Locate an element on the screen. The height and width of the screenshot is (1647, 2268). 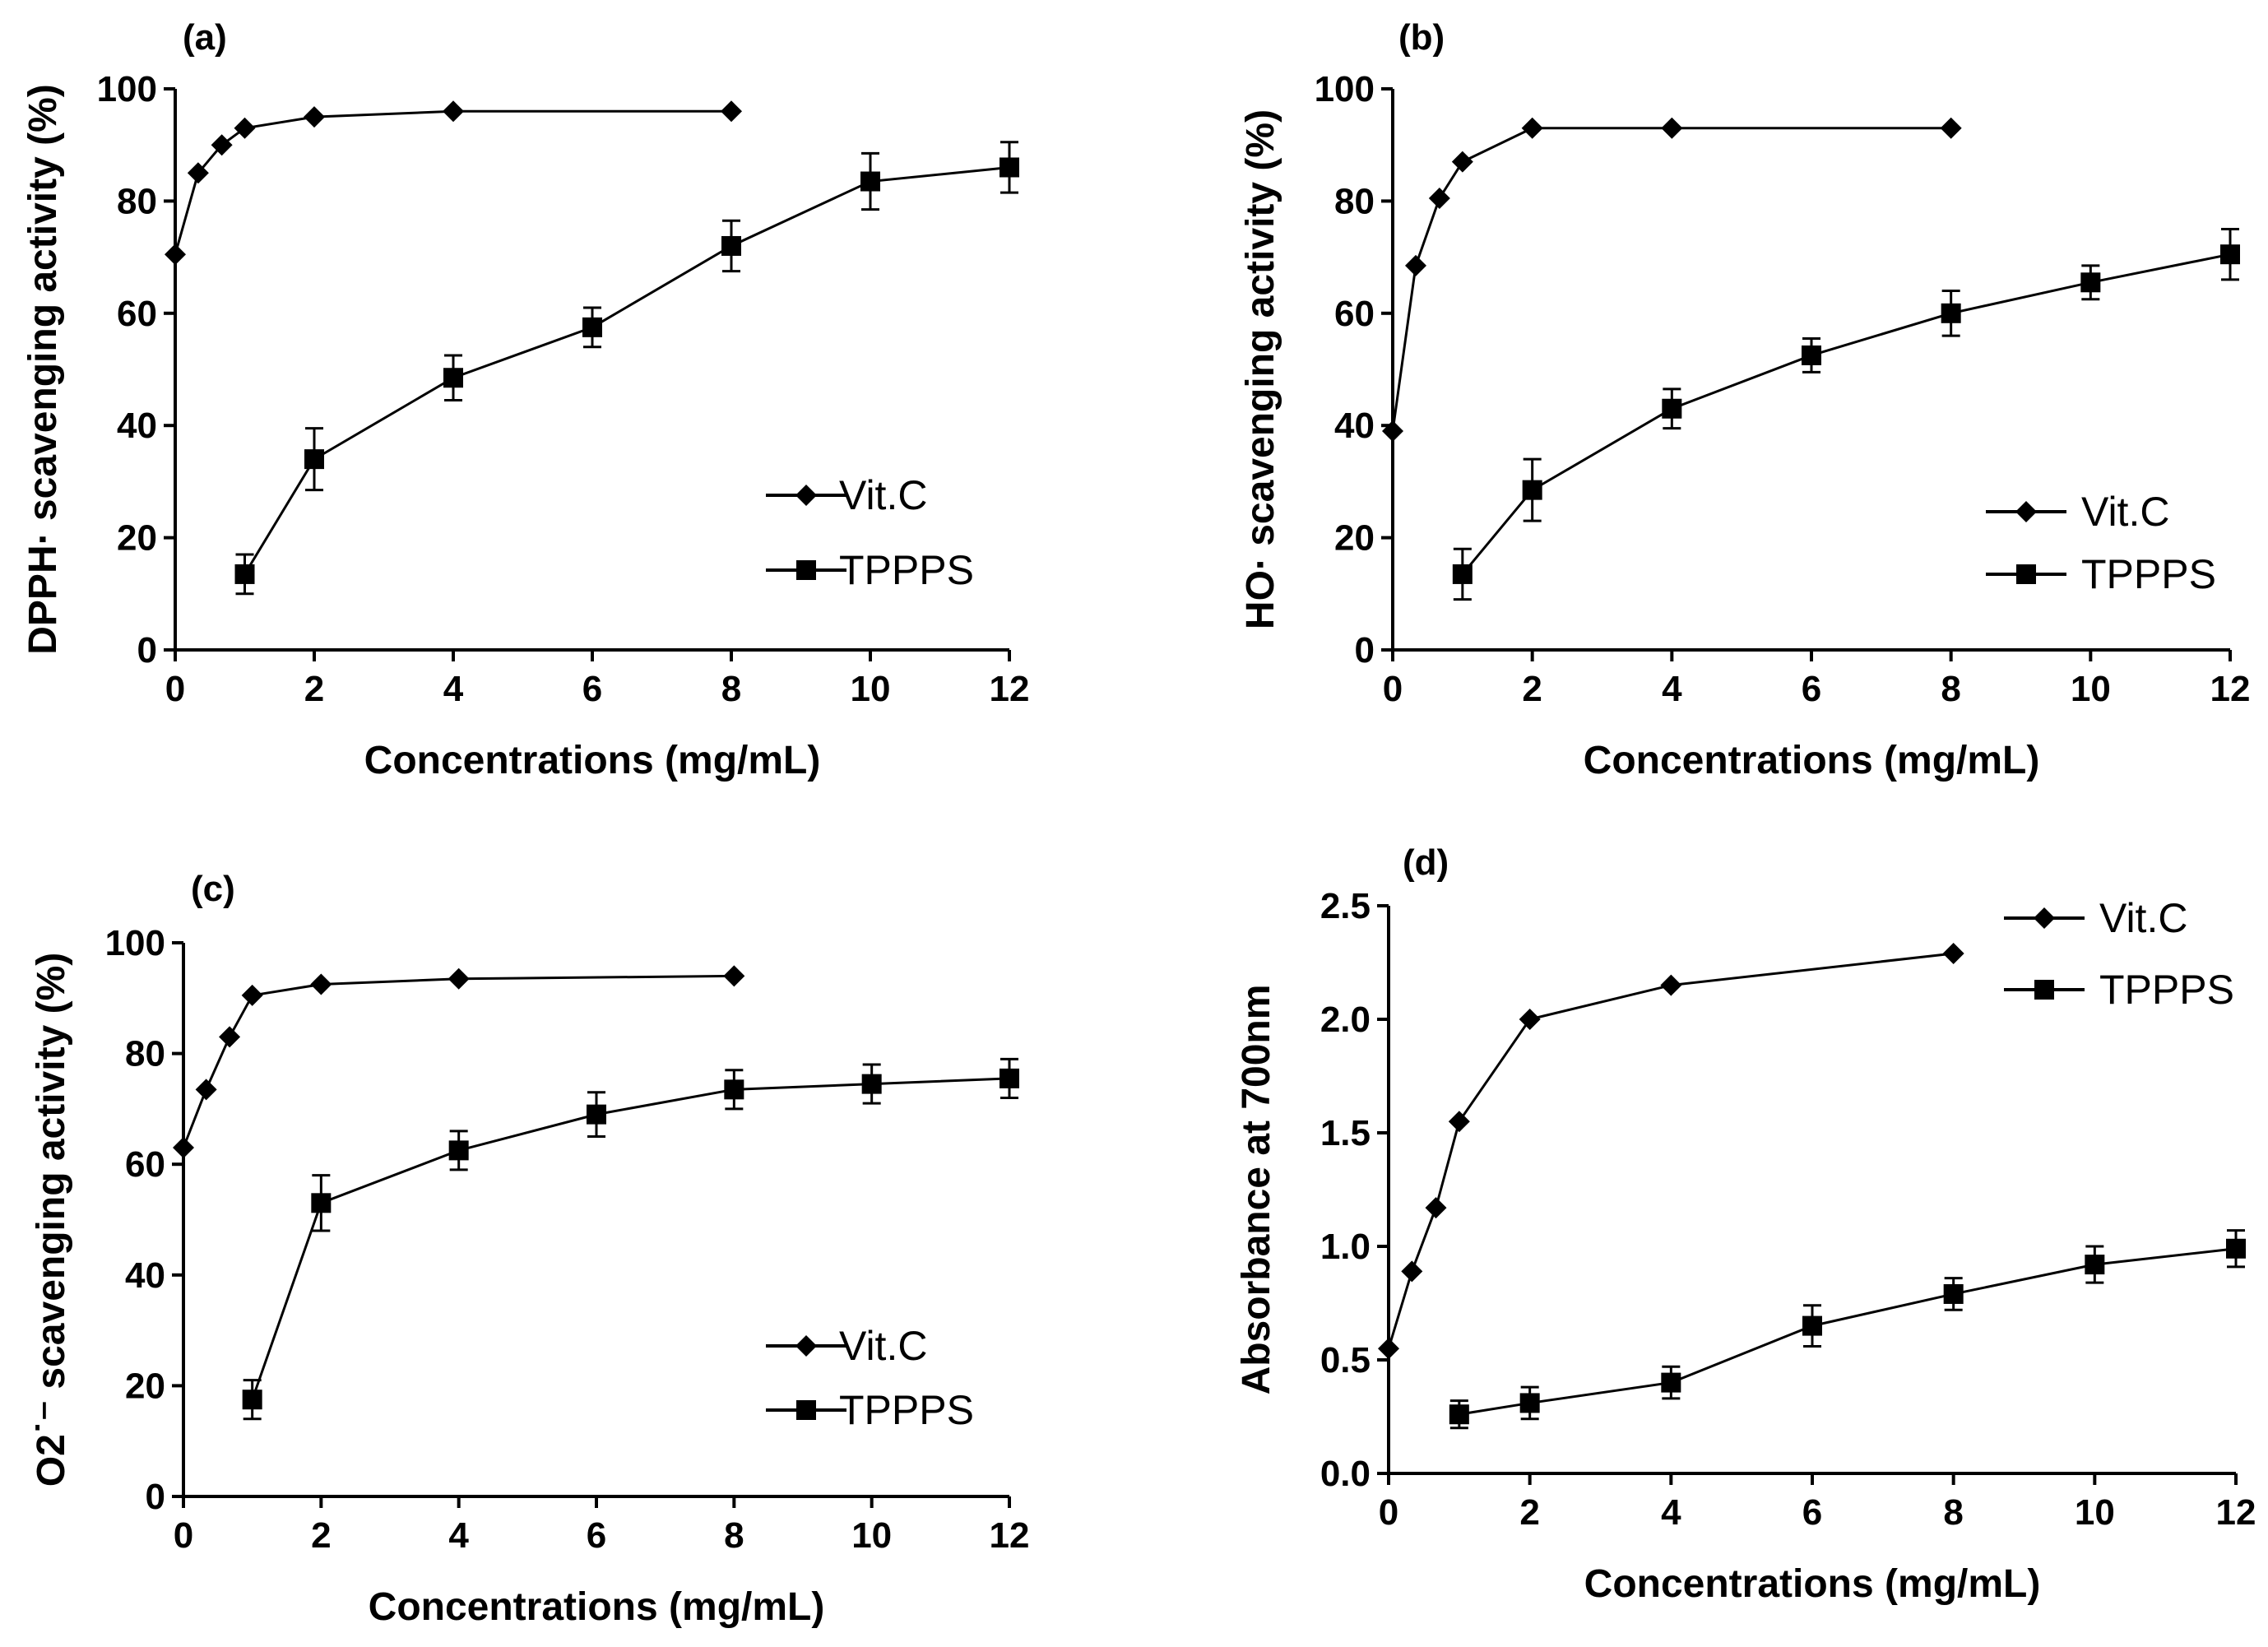
y-tick-label: 2.0 is located at coordinates (1345, 1020).